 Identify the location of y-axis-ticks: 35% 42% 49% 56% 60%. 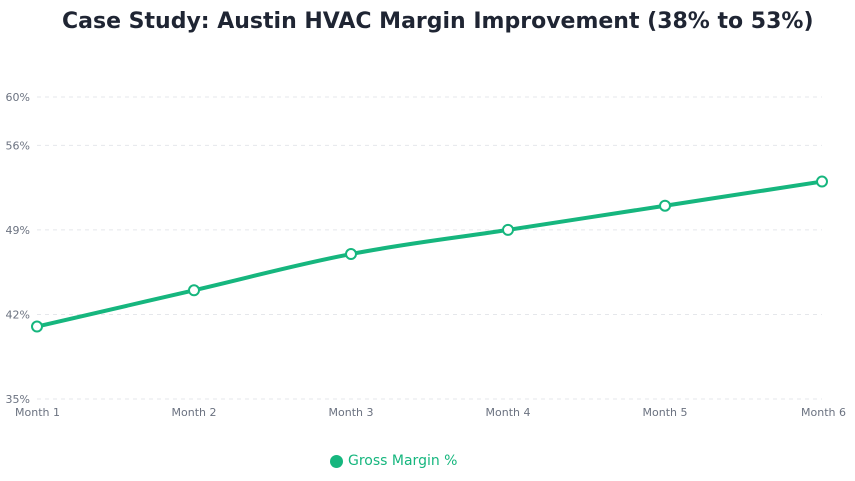
(18, 248).